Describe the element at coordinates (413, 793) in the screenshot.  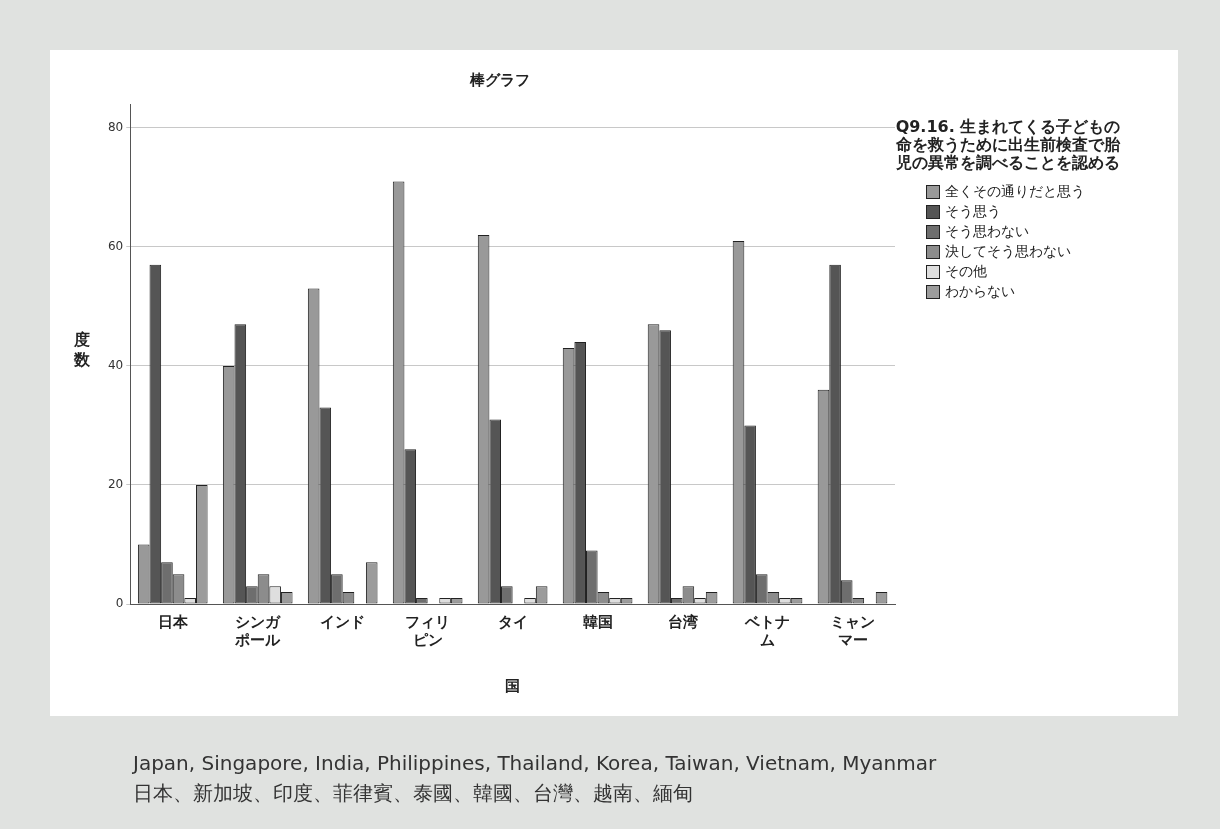
I see `text: 日本、新加坡、印度、菲律賓、泰國、韓國、台灣、越南、緬甸` at that location.